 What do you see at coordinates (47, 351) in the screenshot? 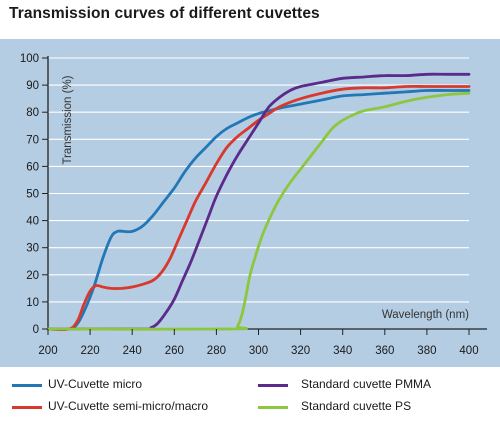
I see `x-tick-label-200: 200` at bounding box center [47, 351].